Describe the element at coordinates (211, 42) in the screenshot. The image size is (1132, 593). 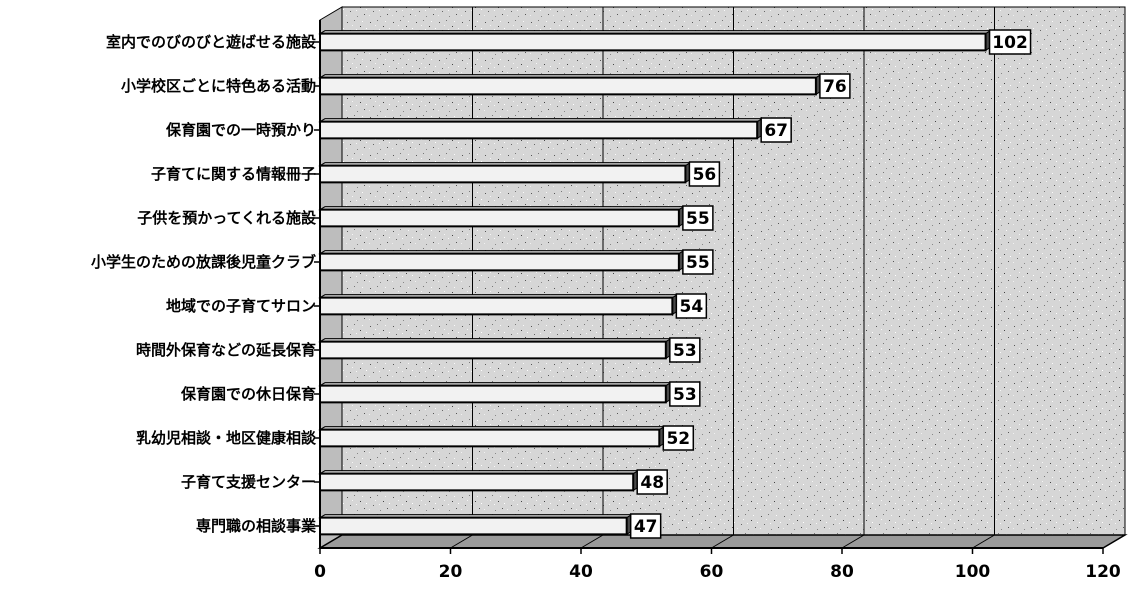
I see `category-label: 室内でのびのびと遊ばせる施設` at that location.